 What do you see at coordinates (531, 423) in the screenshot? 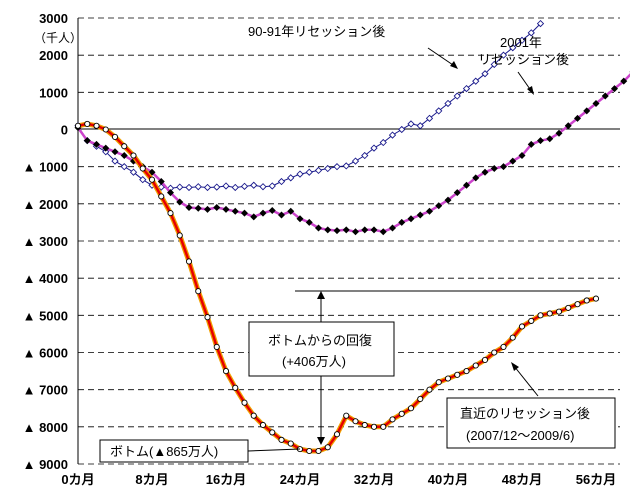
I see `recent-box` at bounding box center [531, 423].